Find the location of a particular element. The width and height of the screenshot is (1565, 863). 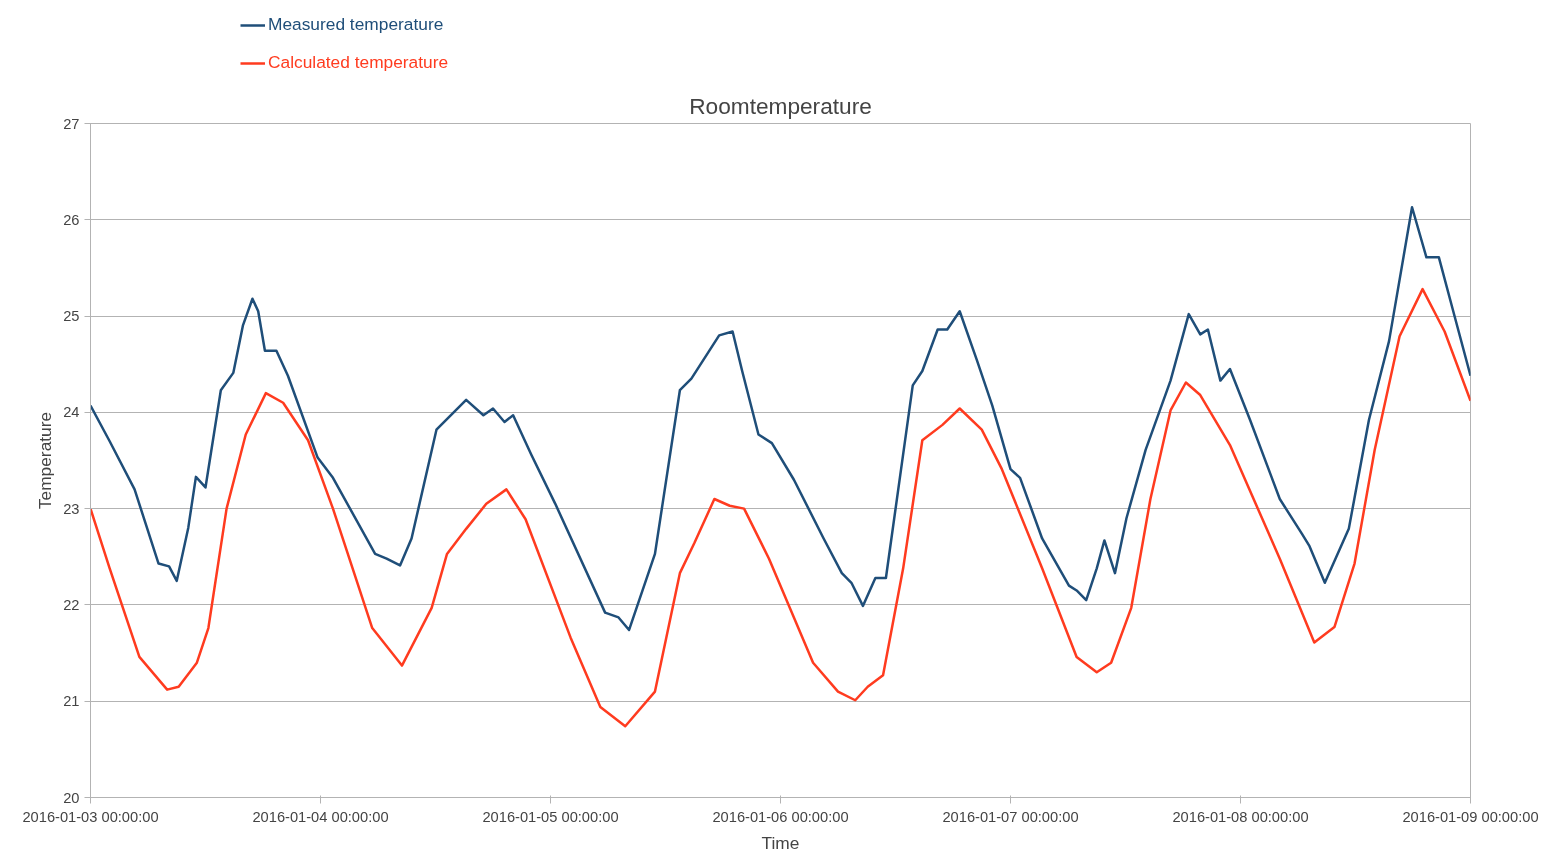

x-tick-label: 2016-01-03 00:00:00 is located at coordinates (90, 816).